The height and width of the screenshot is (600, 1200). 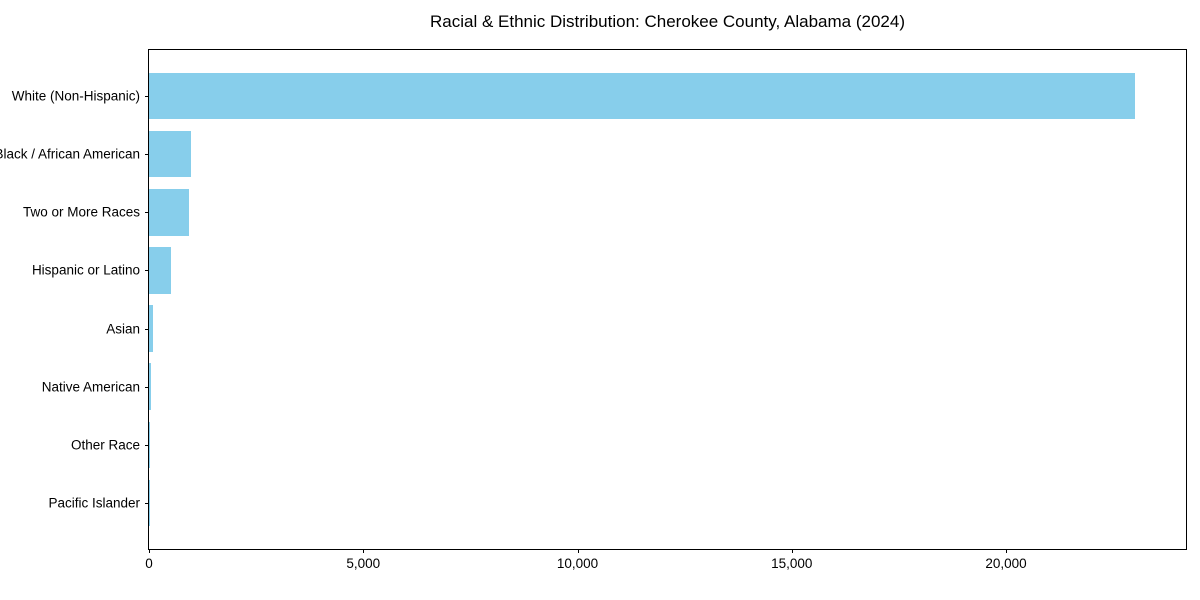 What do you see at coordinates (75, 96) in the screenshot?
I see `y-axis-label: White (Non-Hispanic)` at bounding box center [75, 96].